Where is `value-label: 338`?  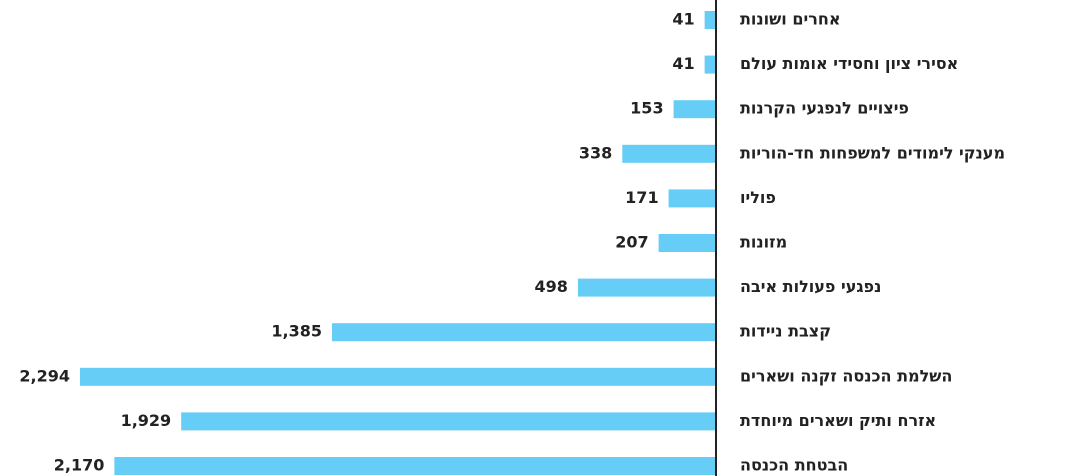 value-label: 338 is located at coordinates (595, 152).